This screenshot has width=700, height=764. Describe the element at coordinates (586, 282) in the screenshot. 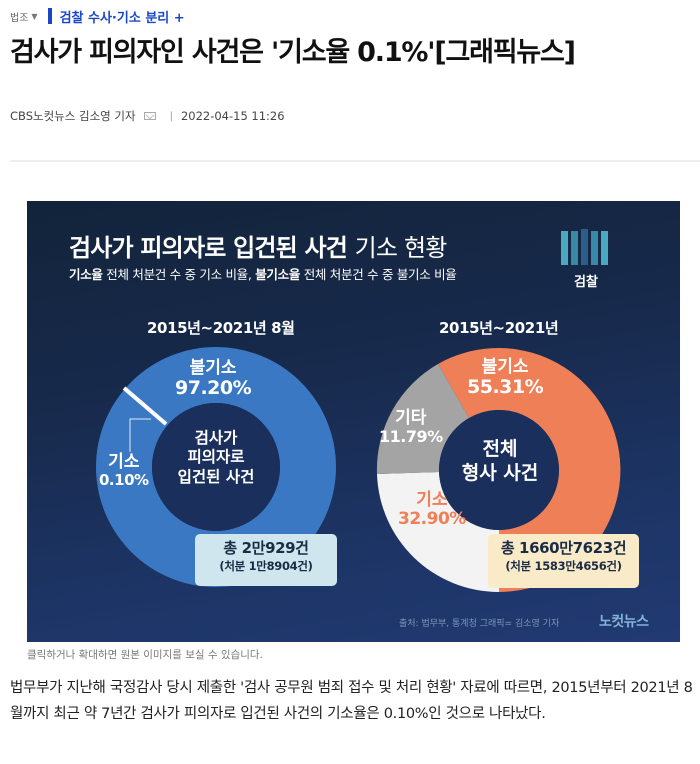

I see `logo-label: 검찰` at that location.